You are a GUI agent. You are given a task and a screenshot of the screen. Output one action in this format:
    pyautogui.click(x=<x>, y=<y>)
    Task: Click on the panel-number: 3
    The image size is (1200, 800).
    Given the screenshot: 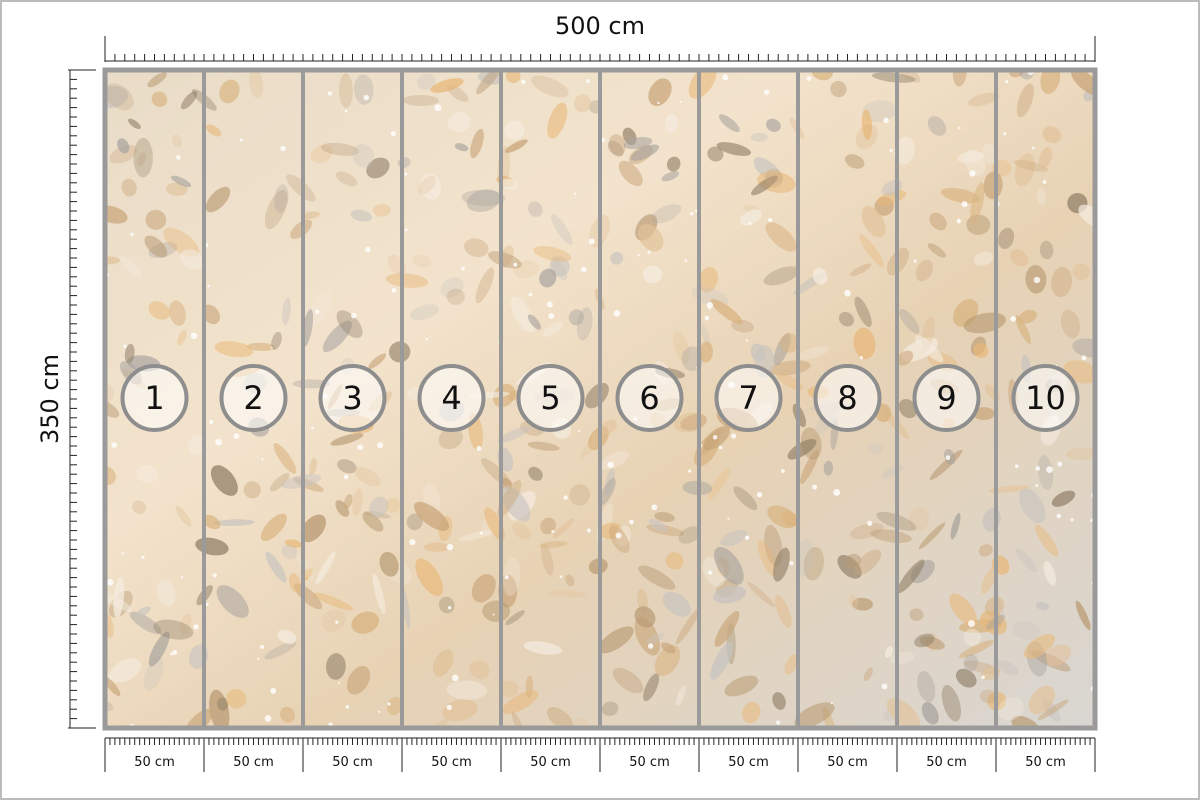 What is the action you would take?
    pyautogui.click(x=352, y=398)
    